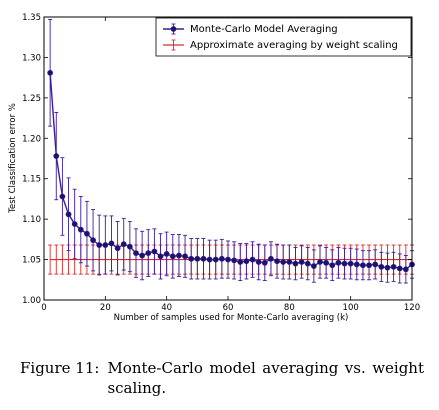 This screenshot has width=439, height=410. Describe the element at coordinates (264, 29) in the screenshot. I see `legend-label-mc: Monte-Carlo Model Averaging` at that location.